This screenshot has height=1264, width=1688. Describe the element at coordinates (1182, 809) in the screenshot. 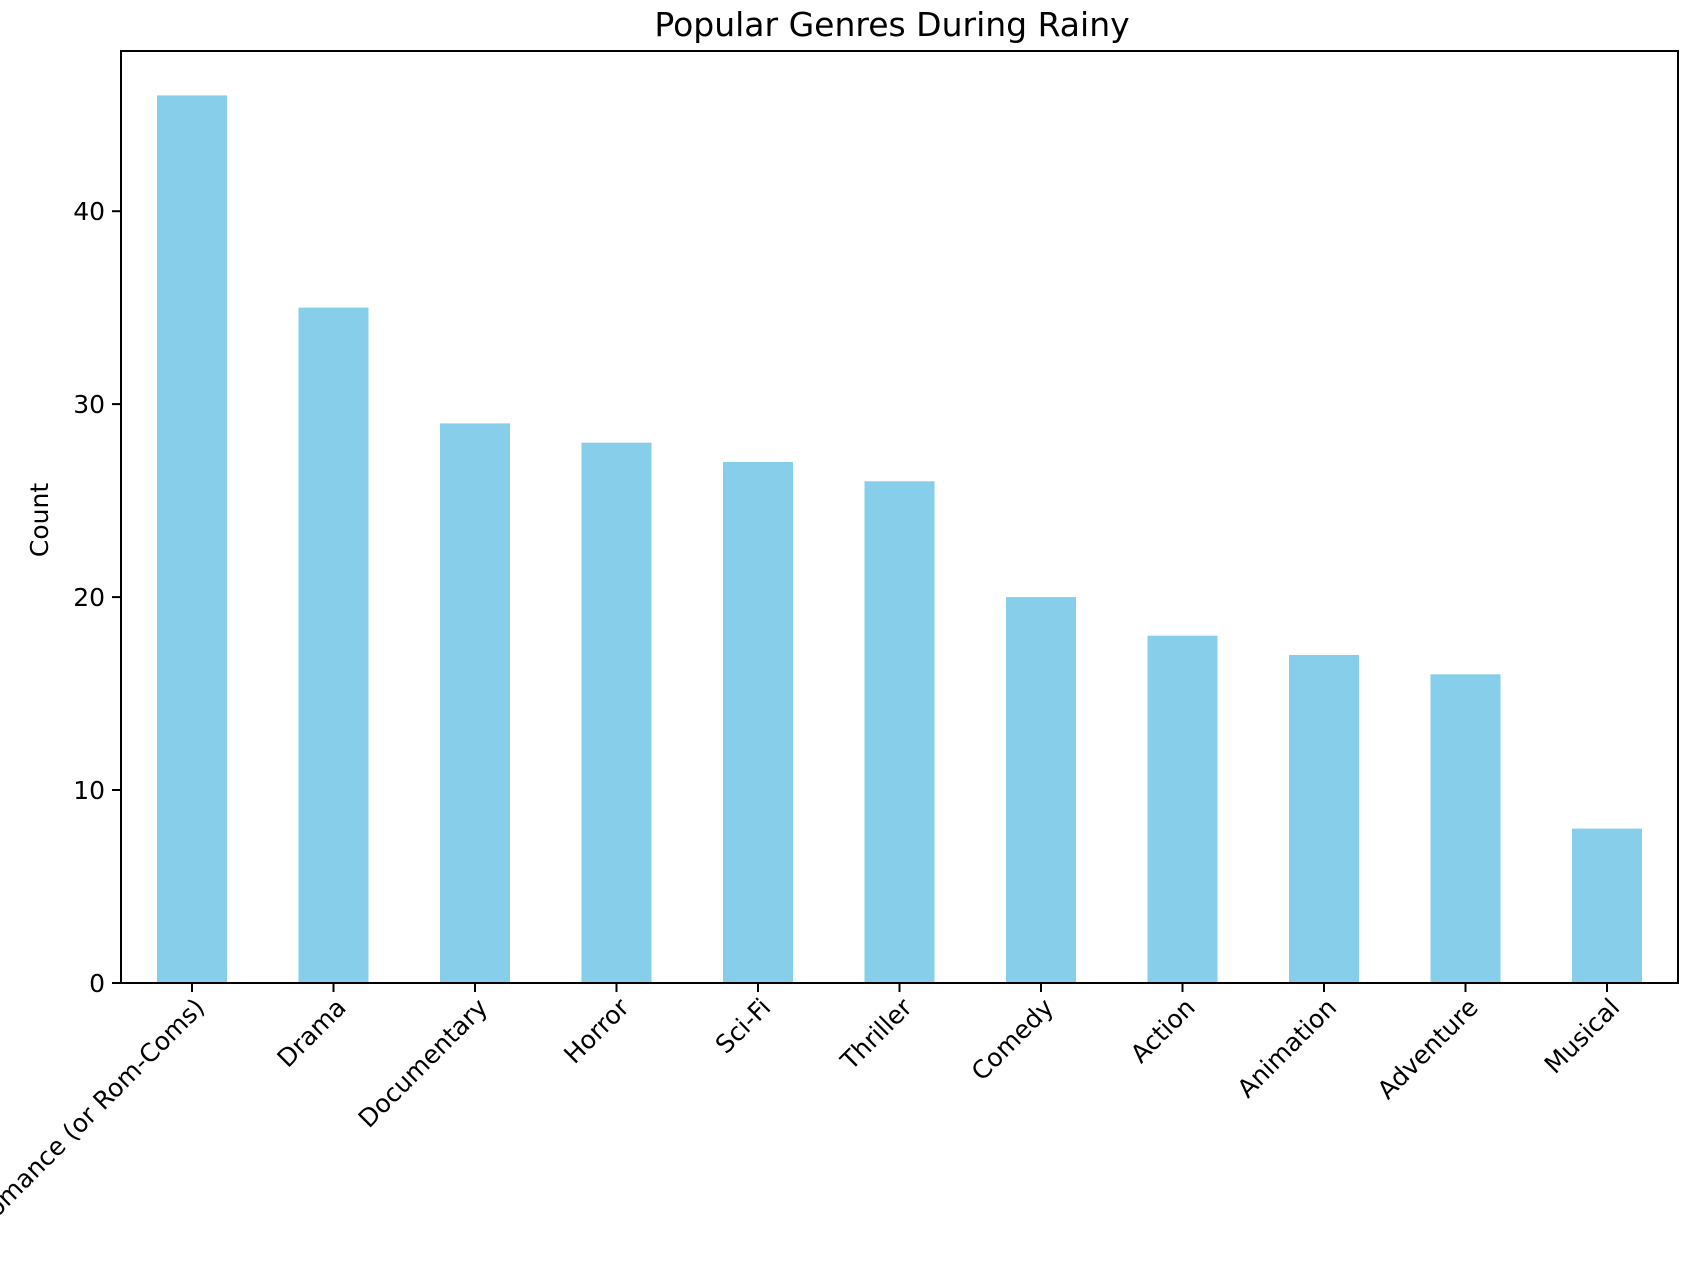

I see `bar-action` at that location.